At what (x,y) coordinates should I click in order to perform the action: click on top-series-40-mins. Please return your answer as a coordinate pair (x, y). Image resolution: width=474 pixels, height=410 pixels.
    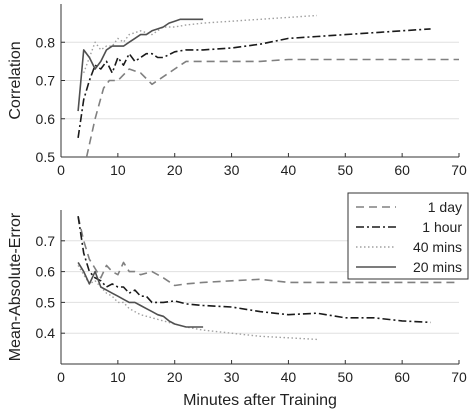
    Looking at the image, I should click on (200, 44).